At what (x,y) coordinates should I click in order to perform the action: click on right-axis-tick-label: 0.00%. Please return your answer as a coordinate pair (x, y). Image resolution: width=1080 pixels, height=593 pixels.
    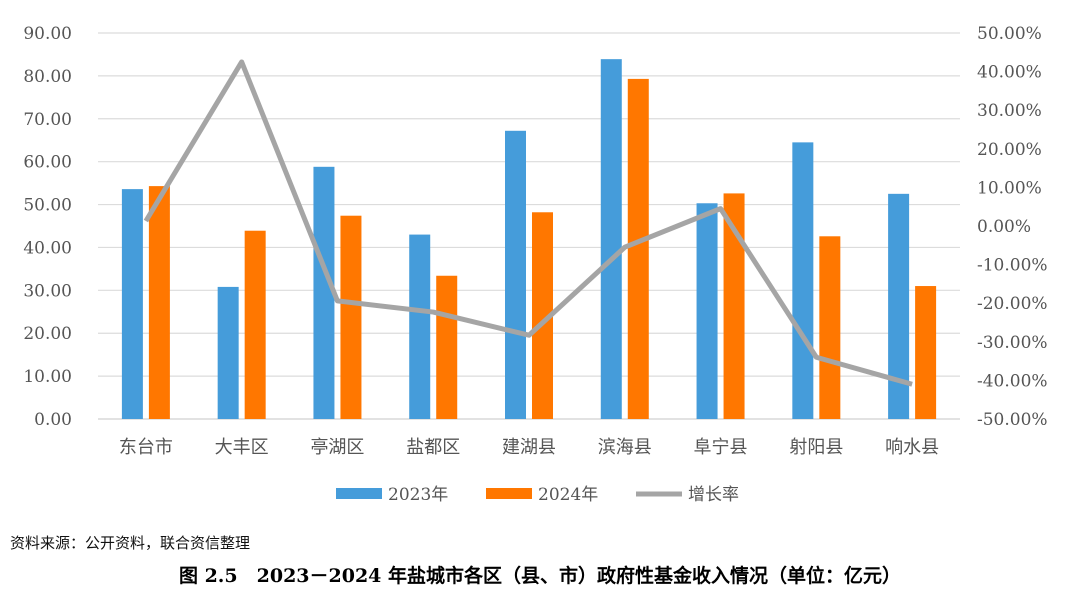
    Looking at the image, I should click on (1004, 227).